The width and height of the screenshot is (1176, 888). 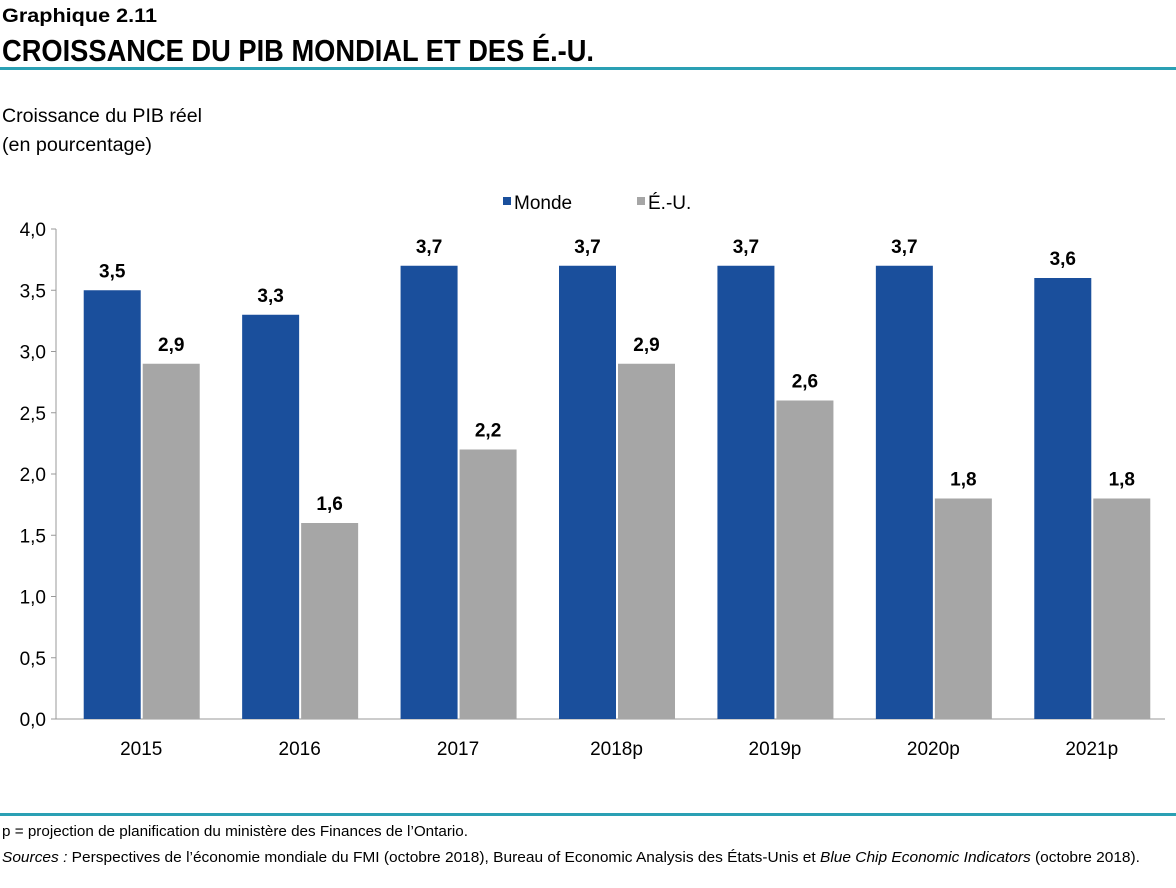 I want to click on value-label: 3,6, so click(x=1063, y=259).